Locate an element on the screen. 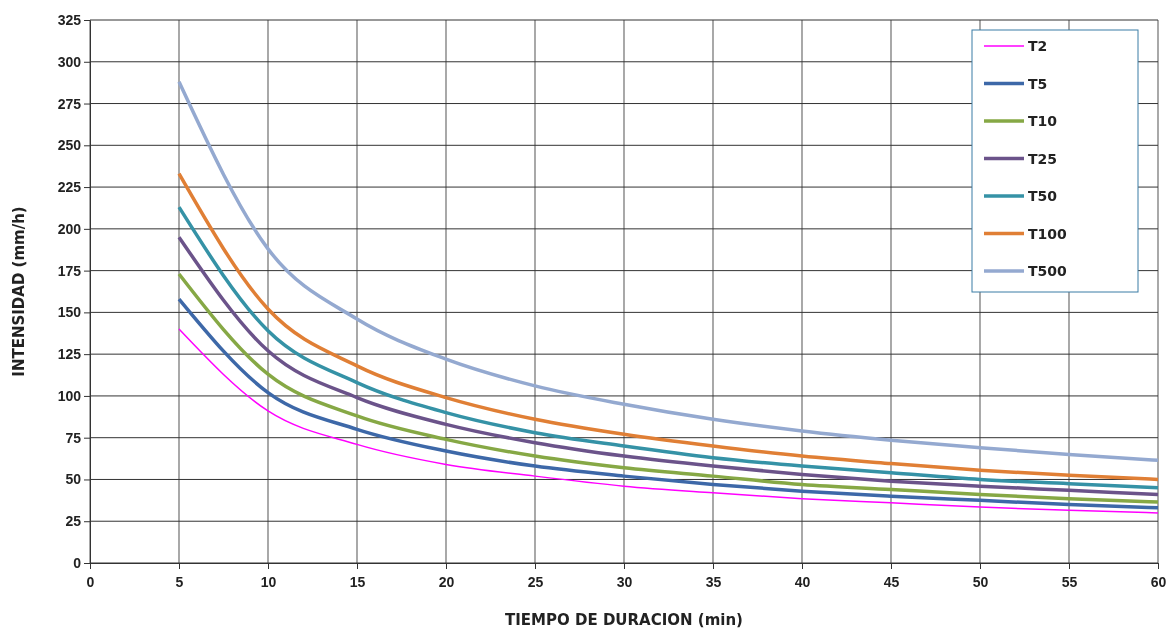 The width and height of the screenshot is (1175, 633). y-tick-label: 100 is located at coordinates (69, 395).